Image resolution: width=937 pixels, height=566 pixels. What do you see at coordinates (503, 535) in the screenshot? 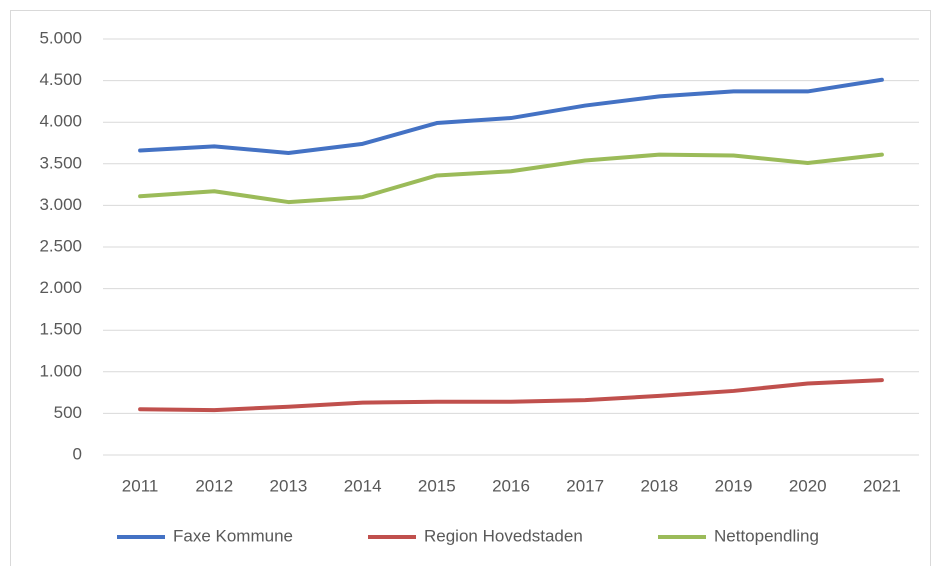
I see `legend-label: Region Hovedstaden` at bounding box center [503, 535].